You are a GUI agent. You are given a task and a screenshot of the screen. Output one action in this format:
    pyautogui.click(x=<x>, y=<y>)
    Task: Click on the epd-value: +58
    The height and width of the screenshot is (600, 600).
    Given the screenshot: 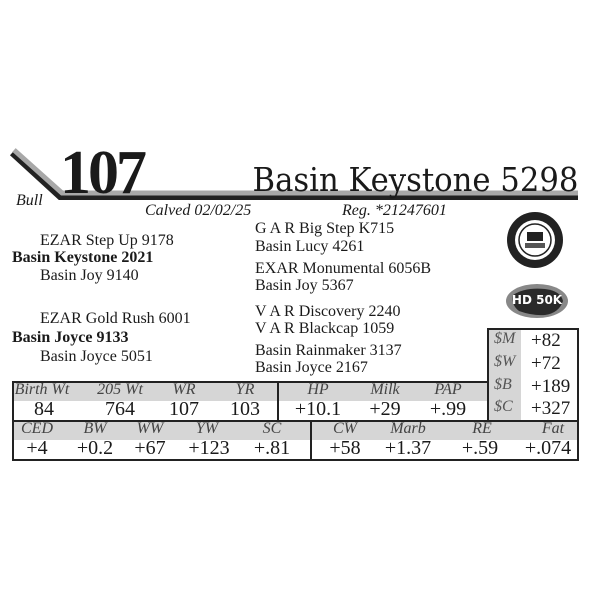 What is the action you would take?
    pyautogui.click(x=345, y=448)
    